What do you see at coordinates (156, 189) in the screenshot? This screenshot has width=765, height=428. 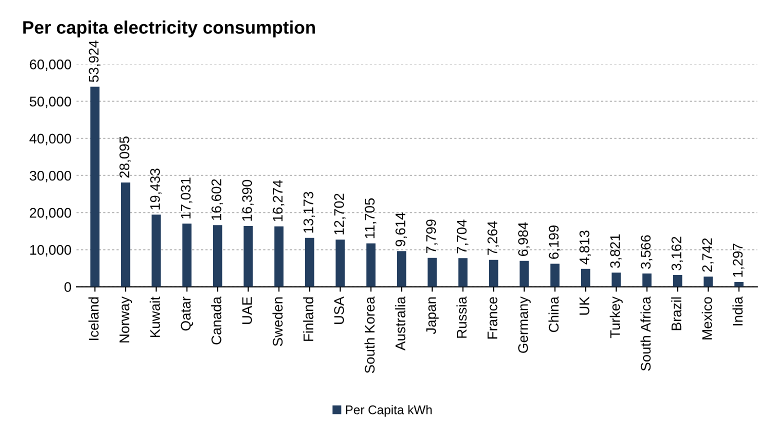 I see `text: 19,433` at bounding box center [156, 189].